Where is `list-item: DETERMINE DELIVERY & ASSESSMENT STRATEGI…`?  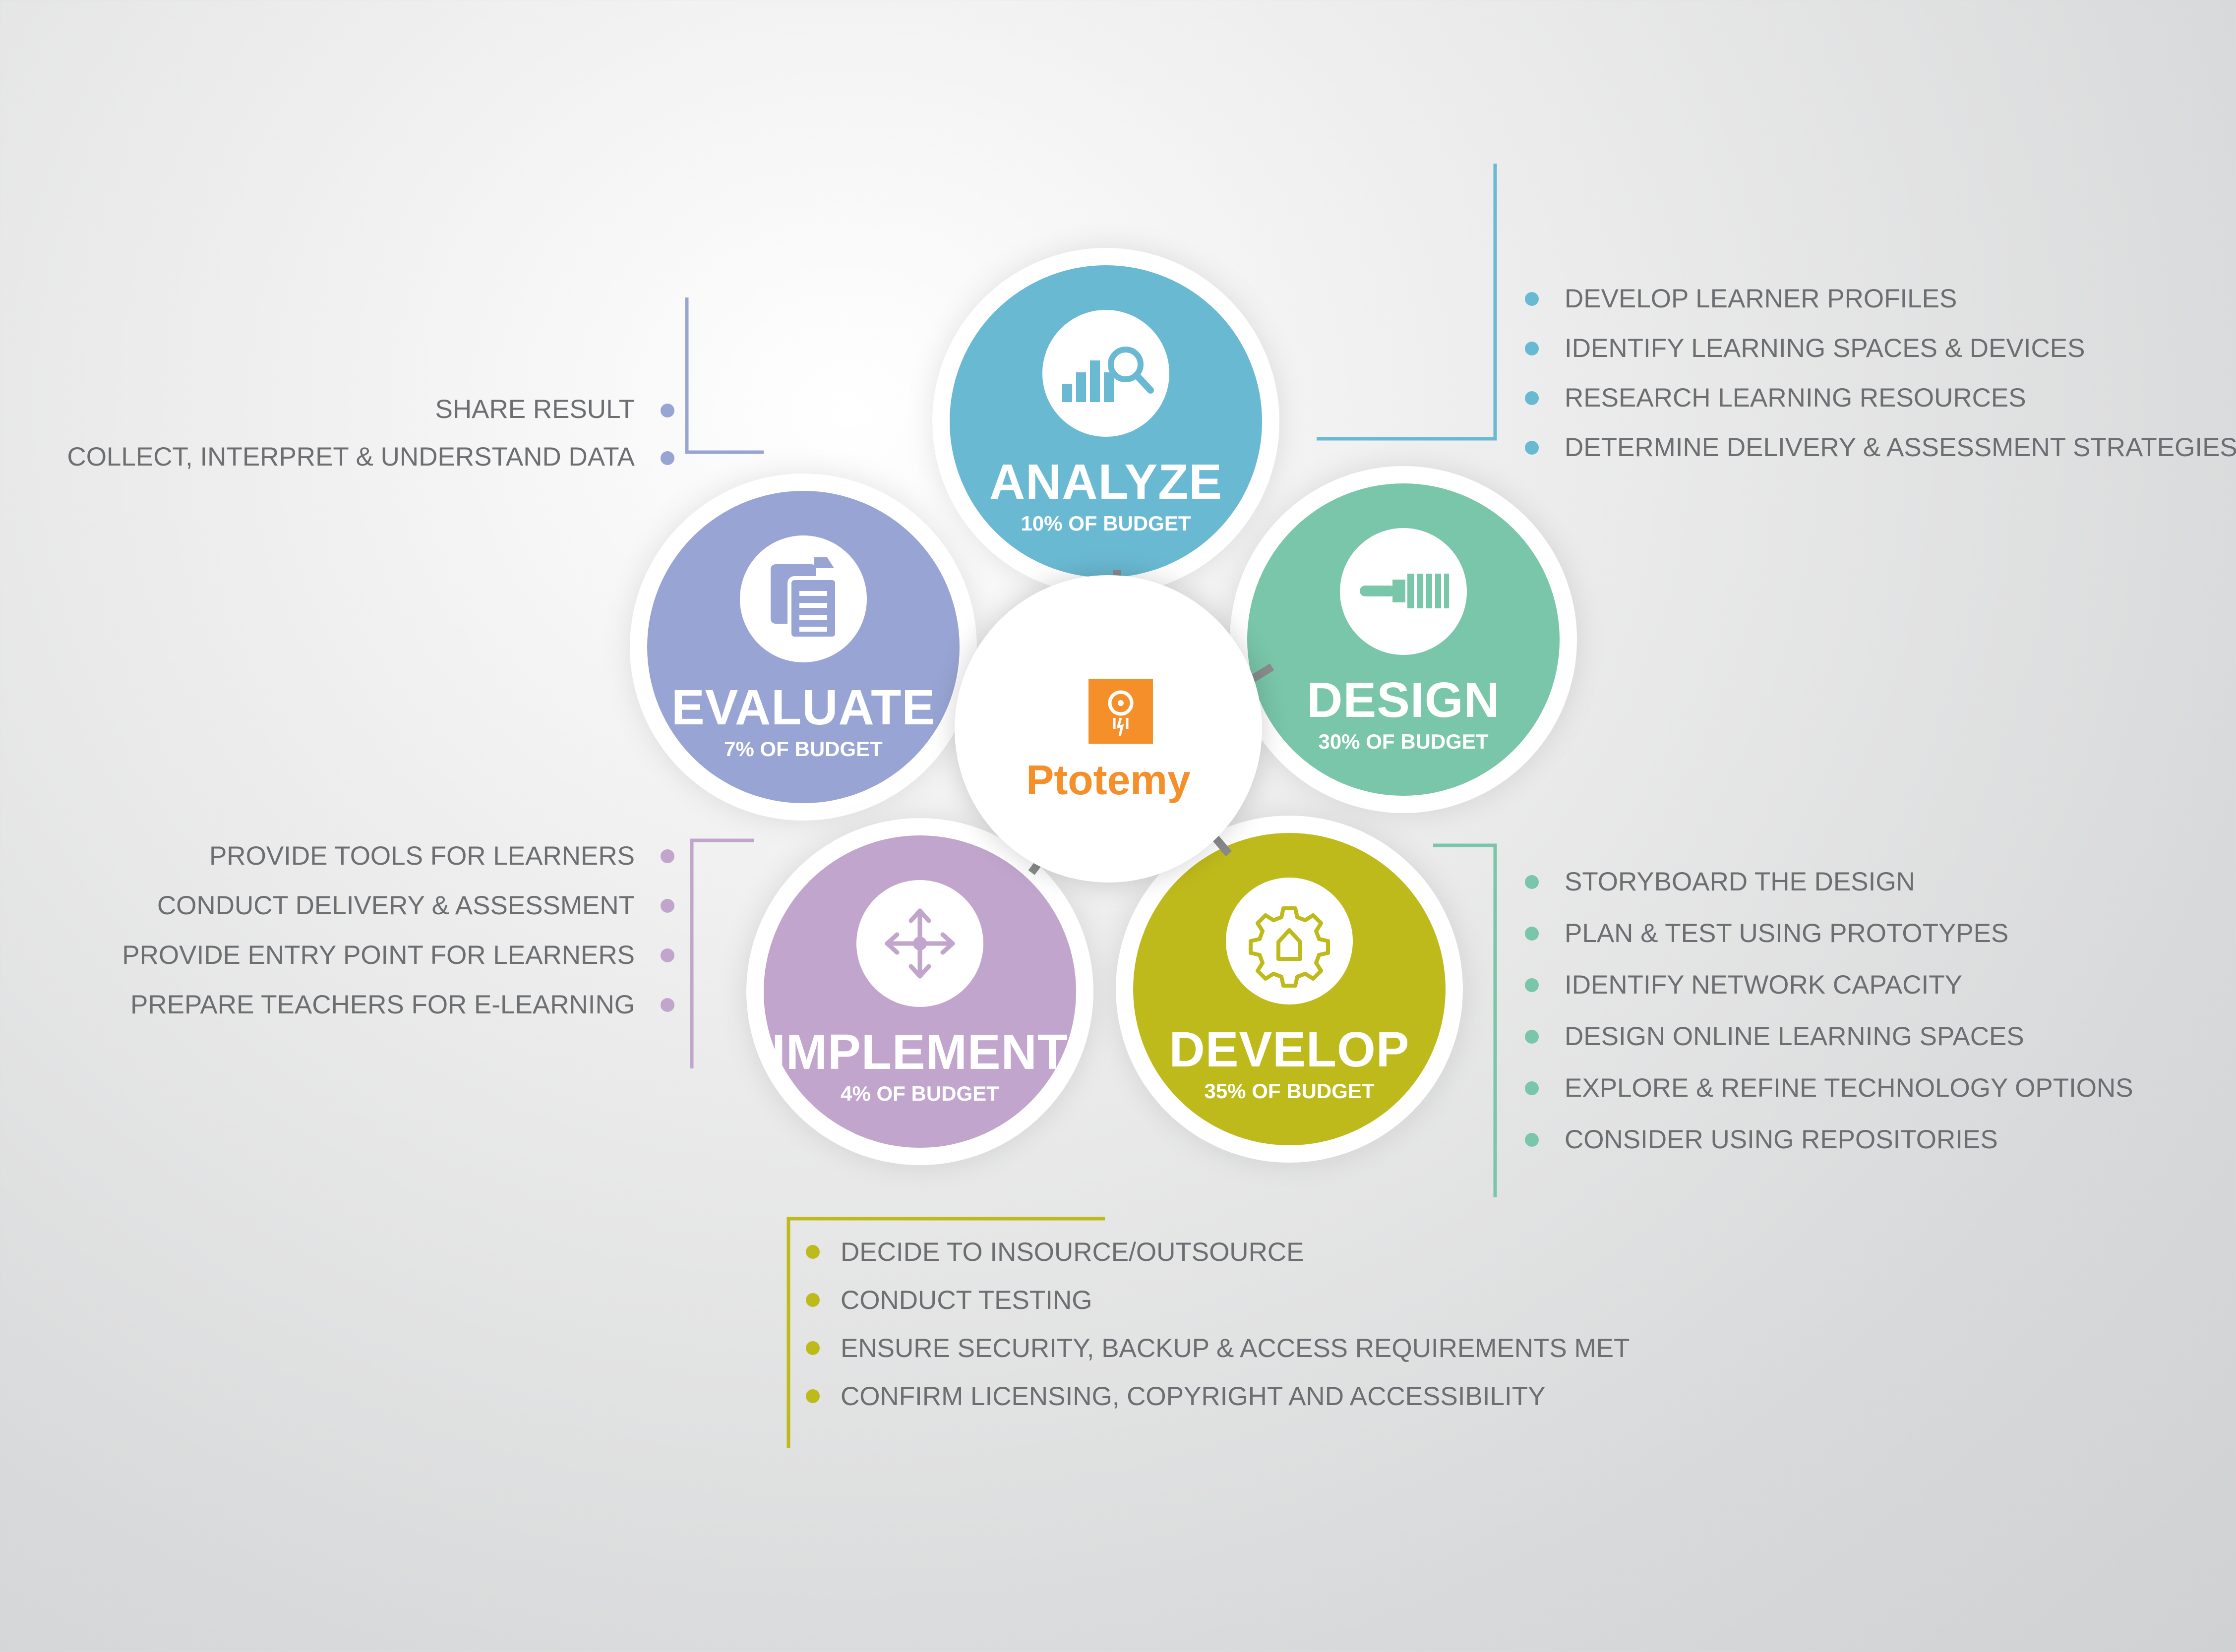 list-item: DETERMINE DELIVERY & ASSESSMENT STRATEGI… is located at coordinates (1880, 447).